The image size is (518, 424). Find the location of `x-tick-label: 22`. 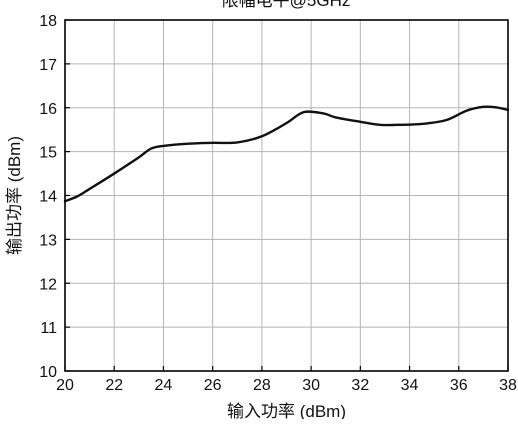

x-tick-label: 22 is located at coordinates (114, 385).